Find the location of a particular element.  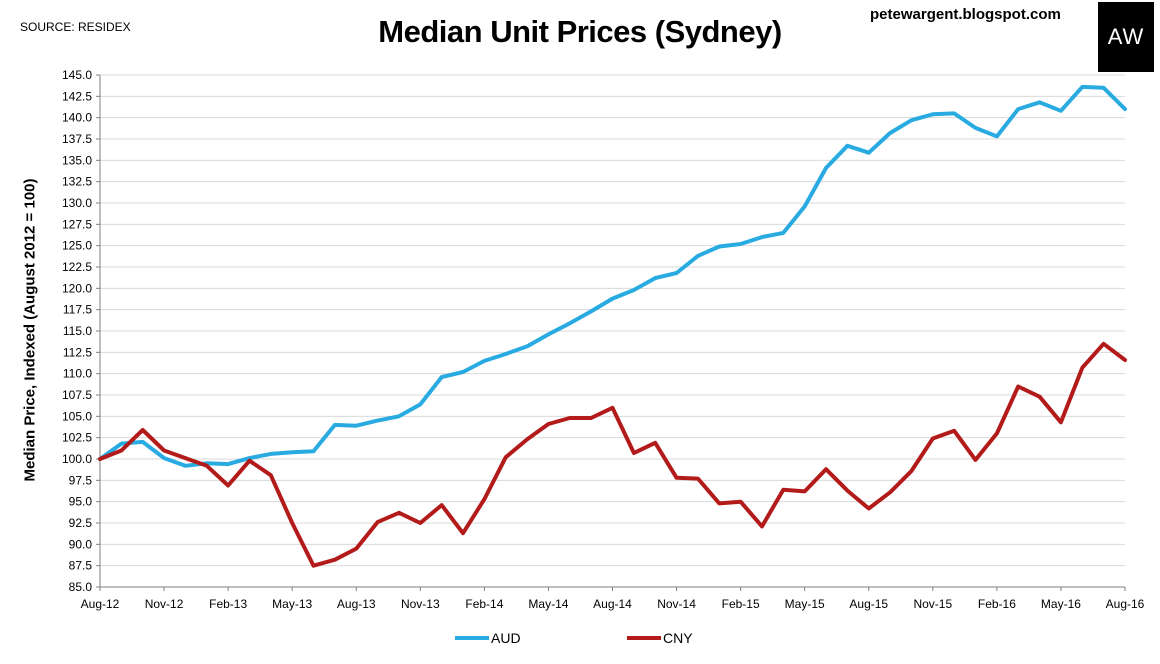

y-tick-label: 105.0 is located at coordinates (77, 416).